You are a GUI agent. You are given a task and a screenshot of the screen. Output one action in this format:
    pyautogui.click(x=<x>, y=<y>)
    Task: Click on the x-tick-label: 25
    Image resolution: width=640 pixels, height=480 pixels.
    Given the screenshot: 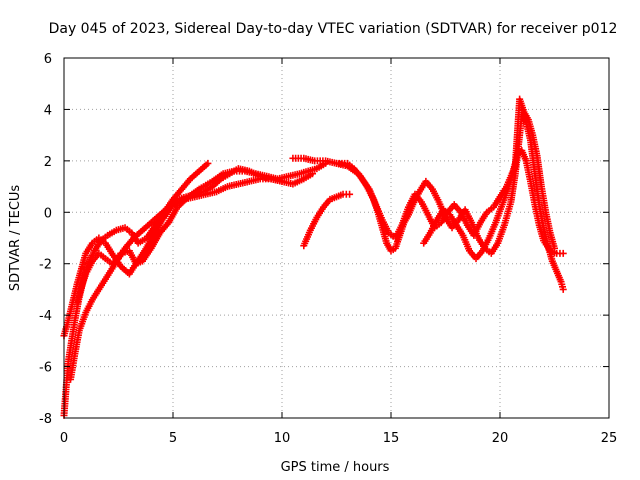 What is the action you would take?
    pyautogui.click(x=609, y=438)
    